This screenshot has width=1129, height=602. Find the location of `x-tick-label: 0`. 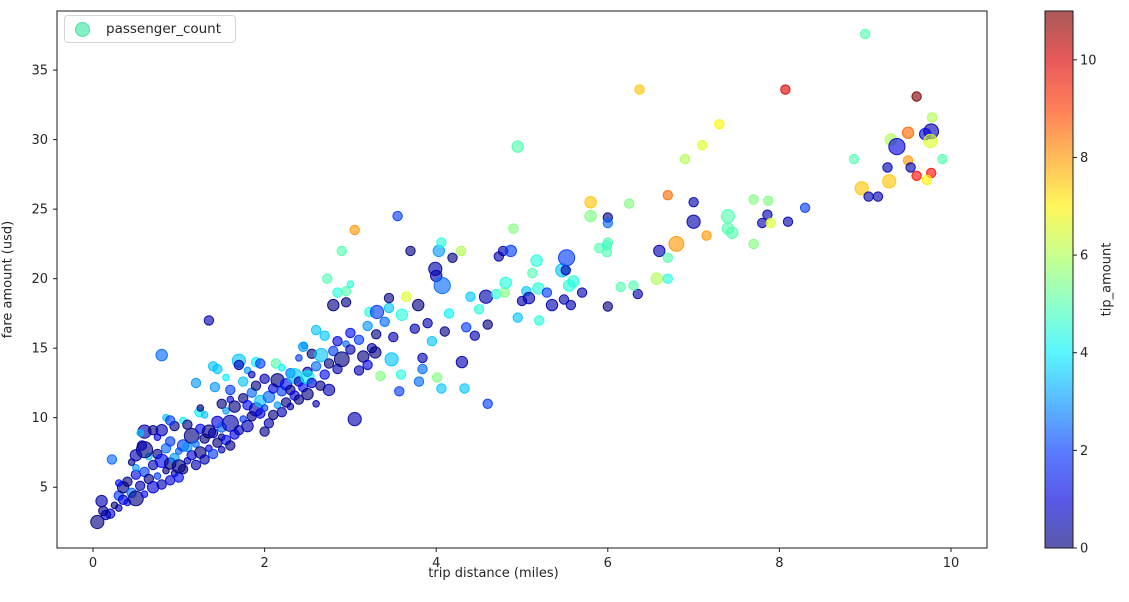

x-tick-label: 0 is located at coordinates (93, 563).